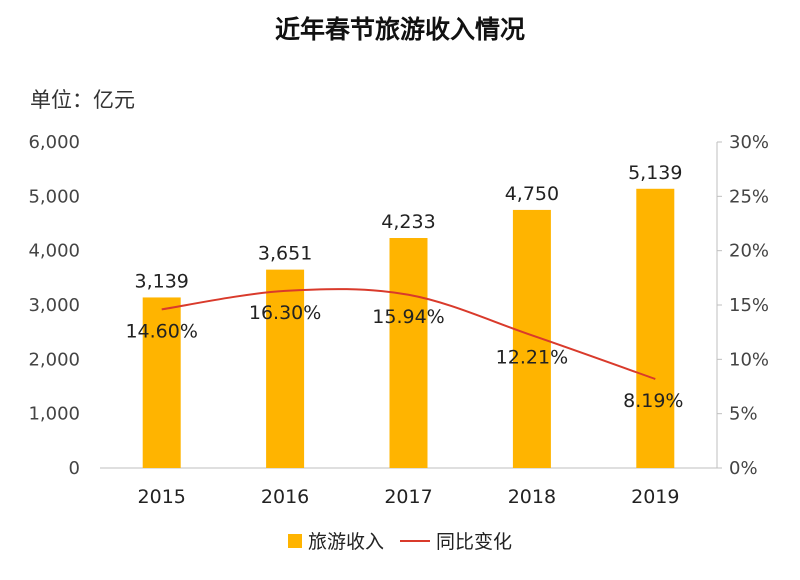  What do you see at coordinates (743, 414) in the screenshot?
I see `y-right-tick-label: 5%` at bounding box center [743, 414].